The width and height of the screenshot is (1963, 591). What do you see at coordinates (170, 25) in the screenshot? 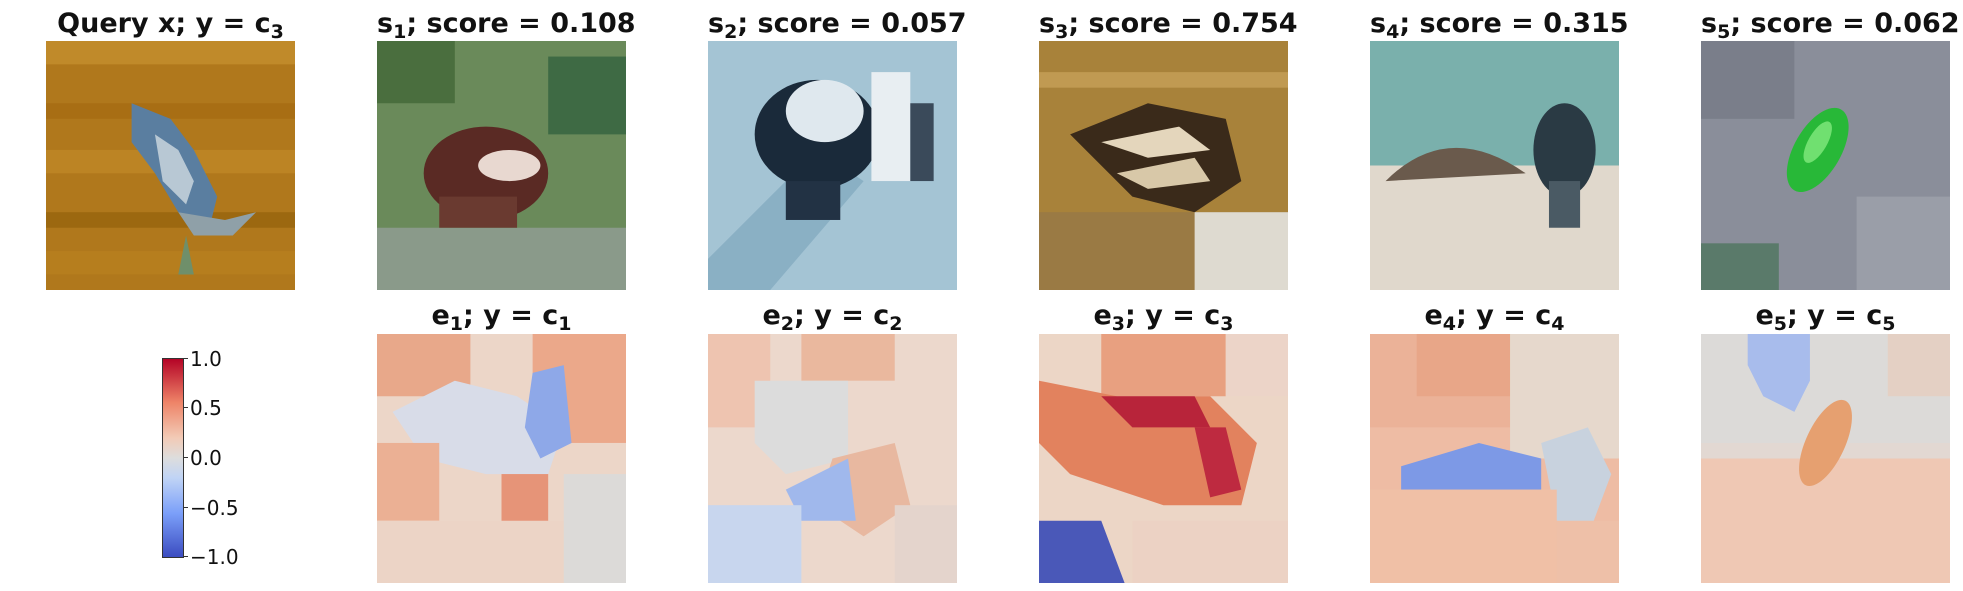
I see `query-title: Query x; y = c3` at bounding box center [170, 25].